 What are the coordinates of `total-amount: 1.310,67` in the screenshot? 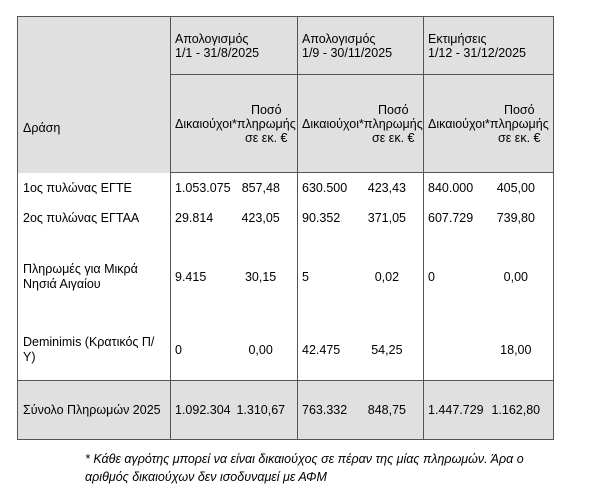 It's located at (261, 410).